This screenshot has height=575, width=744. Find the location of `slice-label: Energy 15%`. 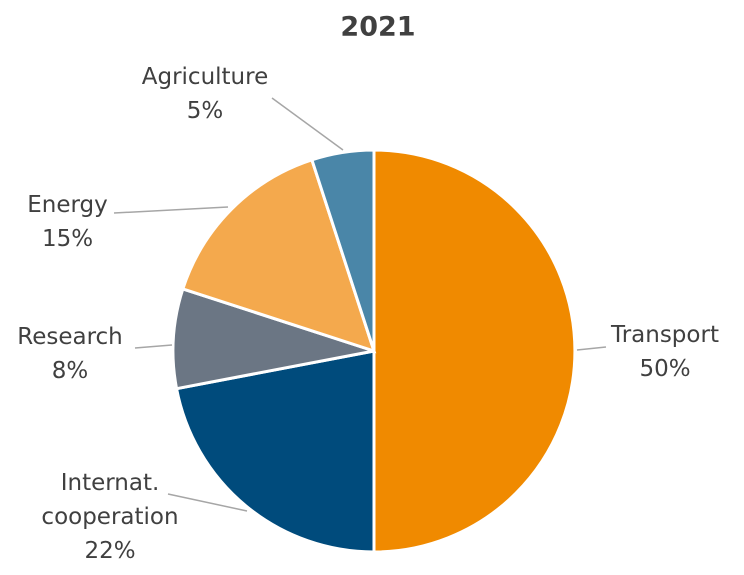

slice-label: Energy 15% is located at coordinates (67, 222).